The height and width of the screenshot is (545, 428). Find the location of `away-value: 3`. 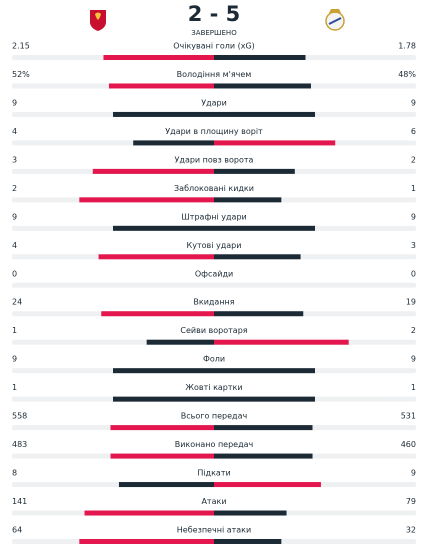

away-value: 3 is located at coordinates (413, 245).